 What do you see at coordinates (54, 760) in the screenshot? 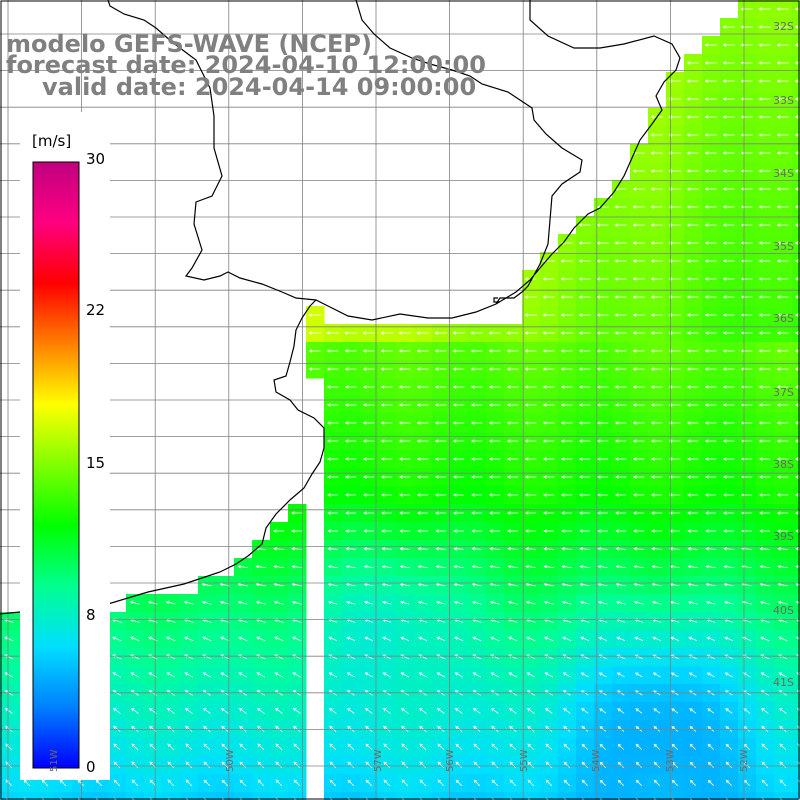
I see `lon-label: 51W` at bounding box center [54, 760].